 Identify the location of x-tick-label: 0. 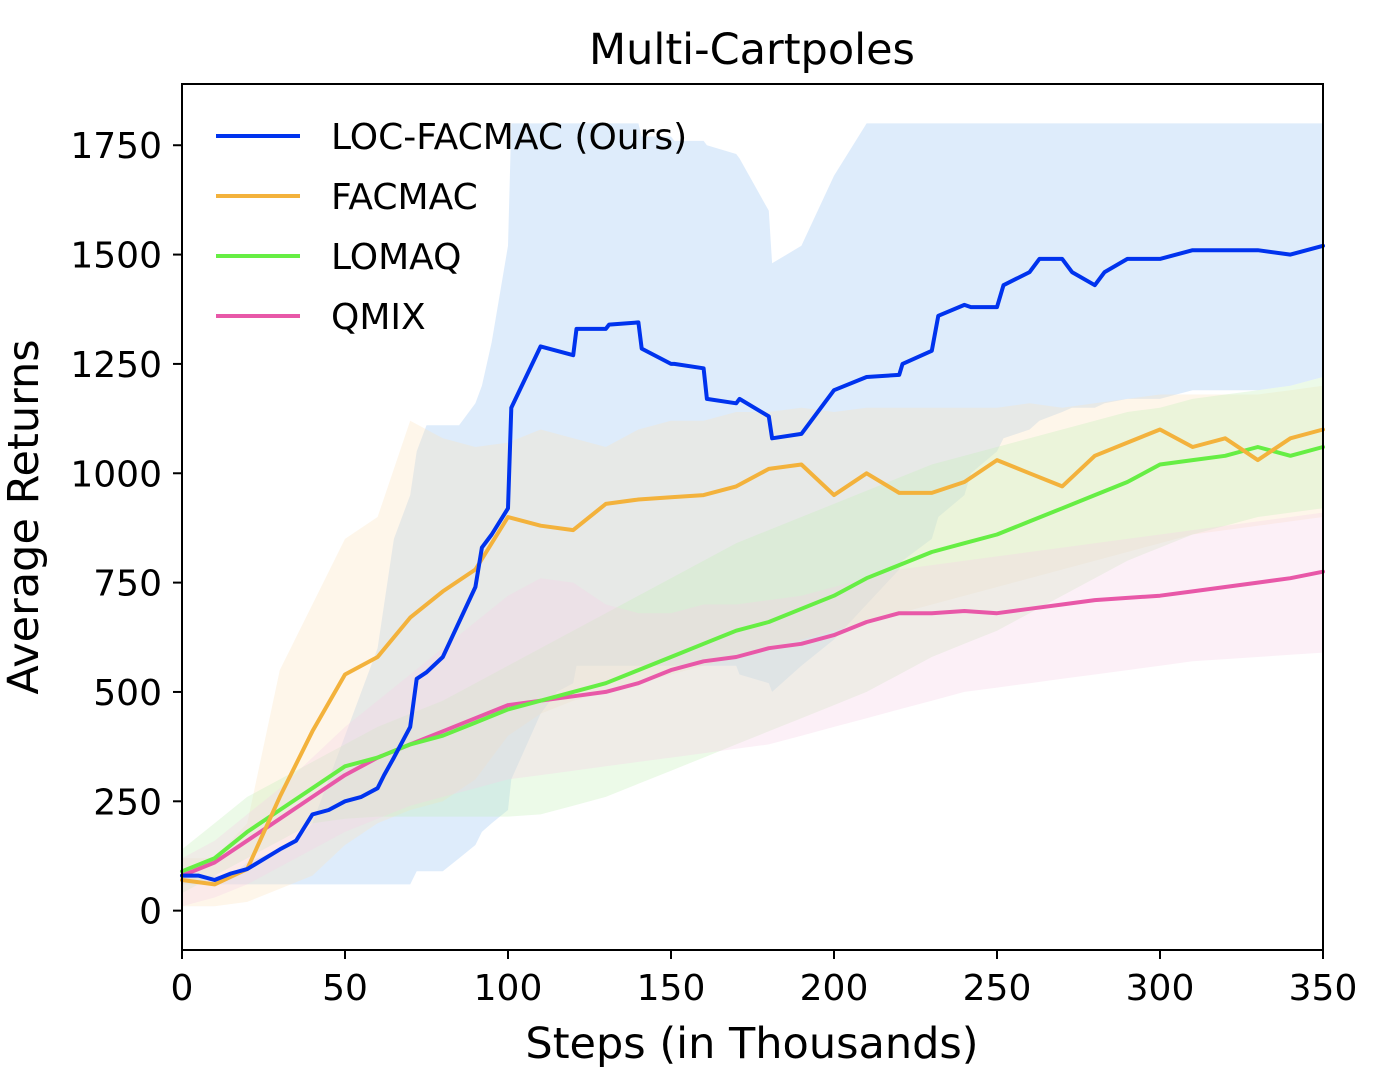
(182, 988).